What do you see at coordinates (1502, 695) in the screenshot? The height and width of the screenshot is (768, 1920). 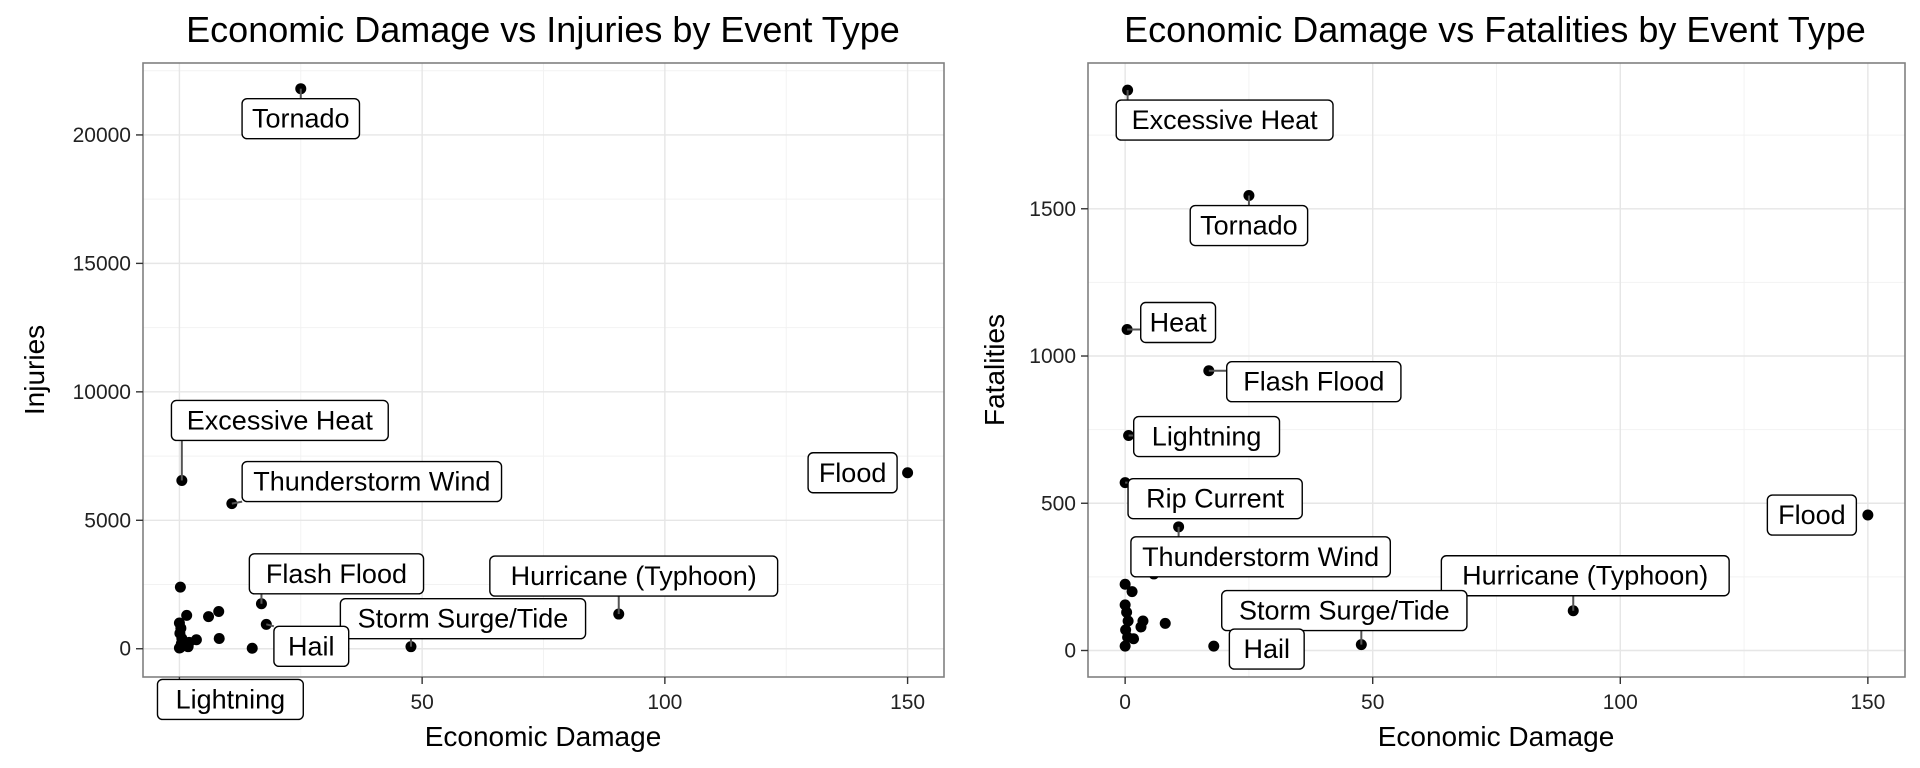 I see `x-axis-fatalities: 0 50 100 150` at bounding box center [1502, 695].